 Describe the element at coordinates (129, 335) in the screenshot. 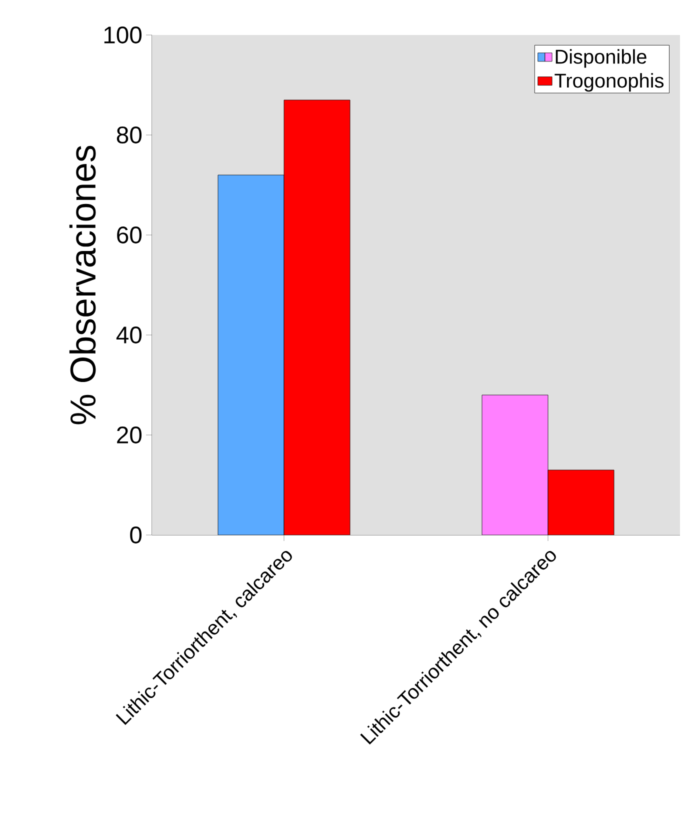

I see `y-tick-label: 40` at that location.